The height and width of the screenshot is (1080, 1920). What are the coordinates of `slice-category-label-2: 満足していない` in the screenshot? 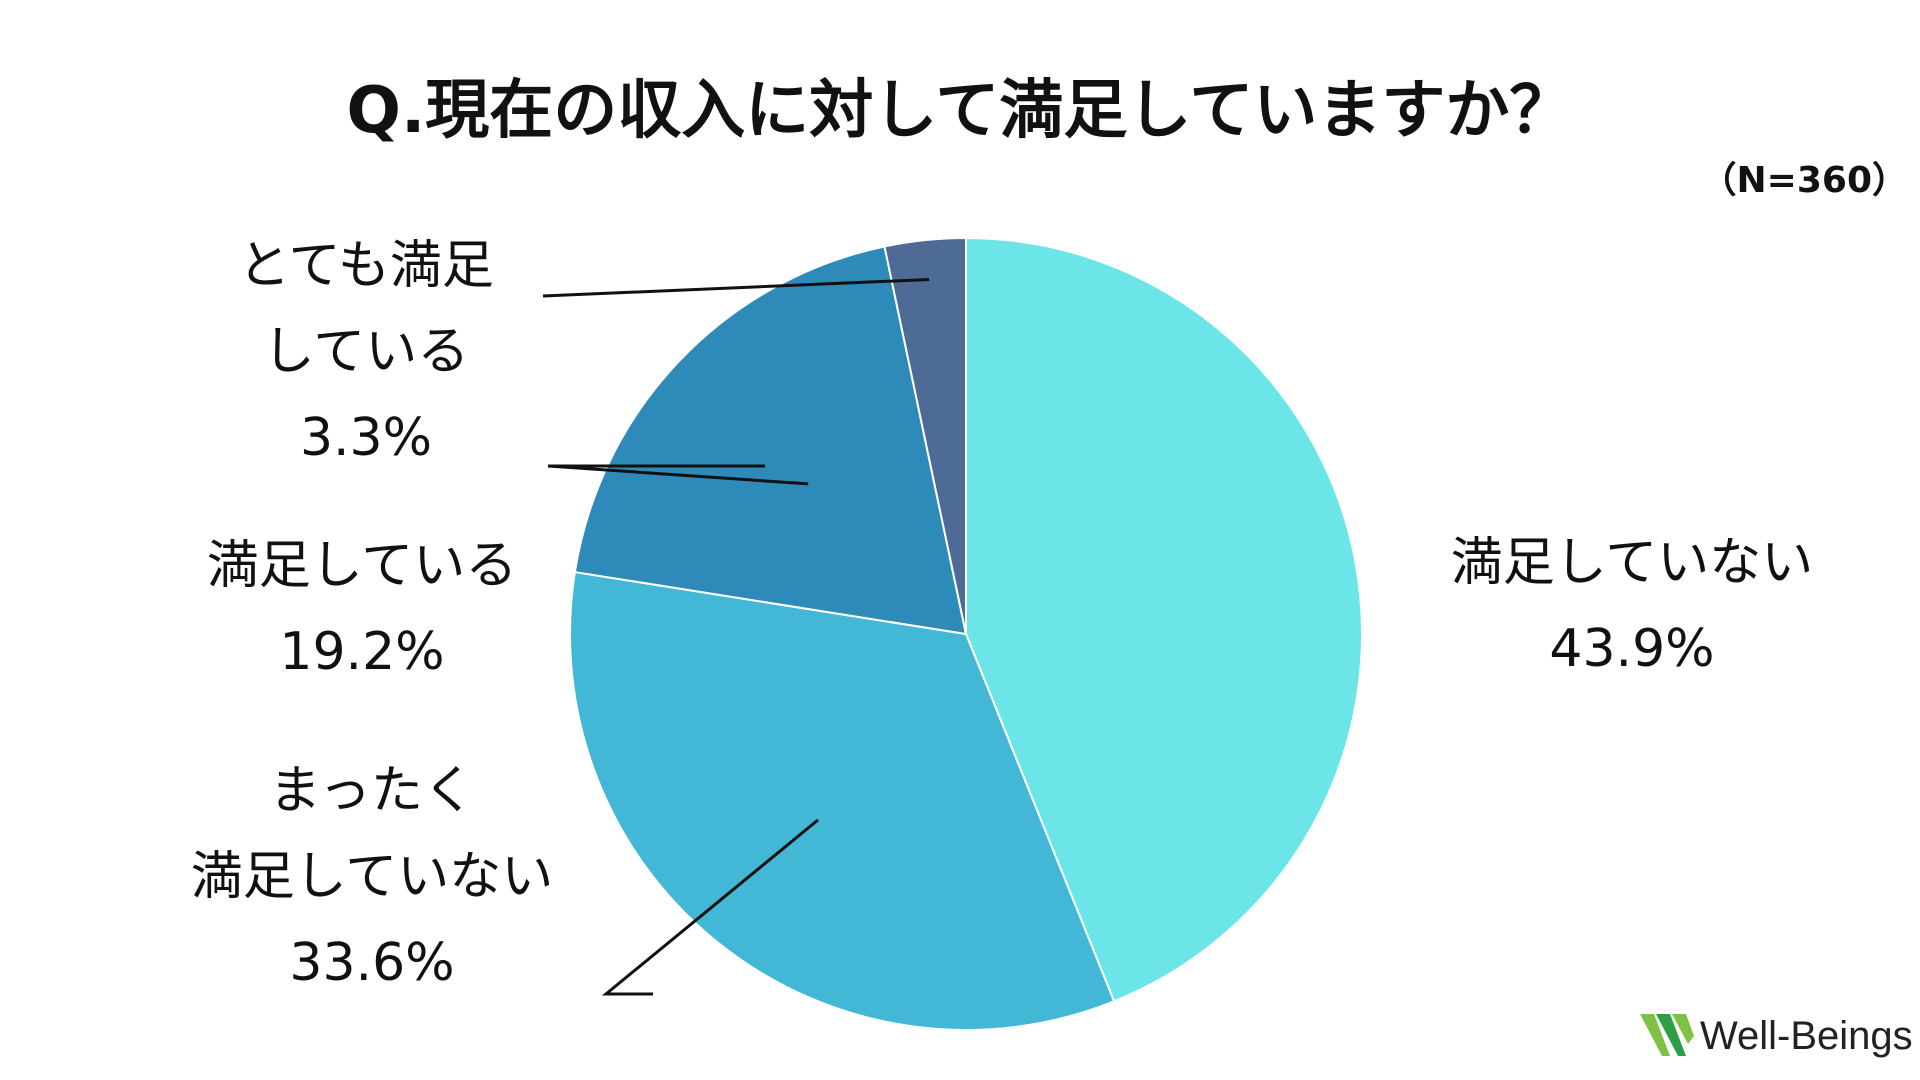 It's located at (372, 877).